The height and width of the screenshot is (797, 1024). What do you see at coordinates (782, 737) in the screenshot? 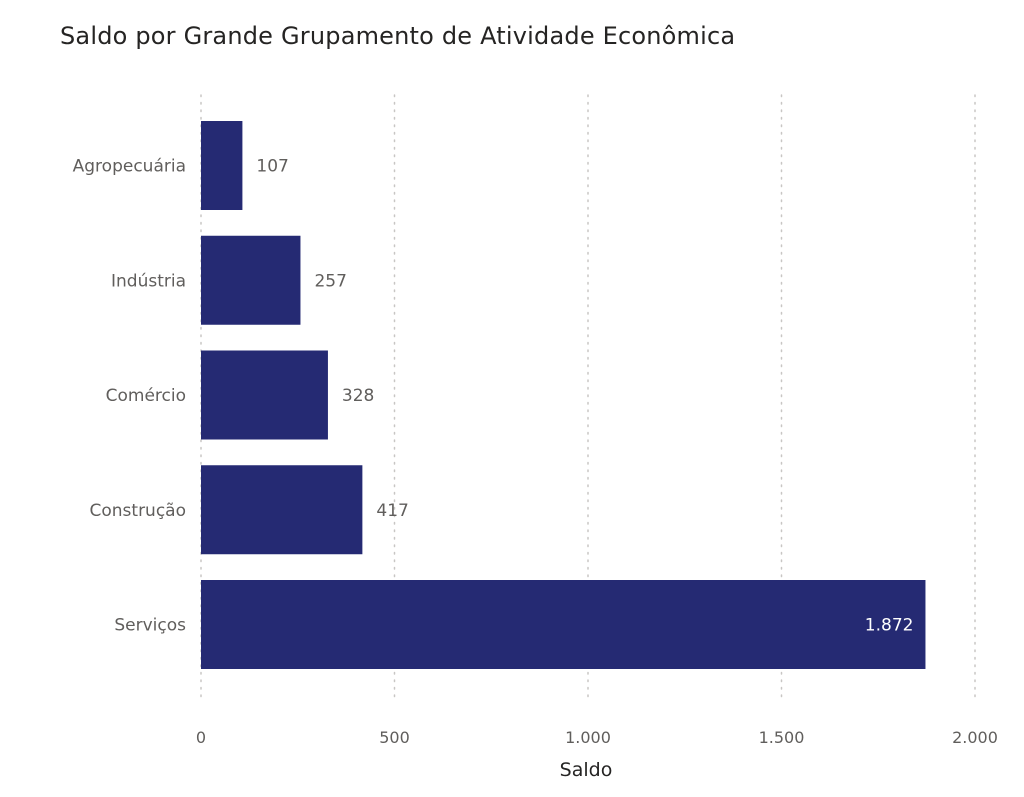
I see `x-tick-label: 1.500` at bounding box center [782, 737].